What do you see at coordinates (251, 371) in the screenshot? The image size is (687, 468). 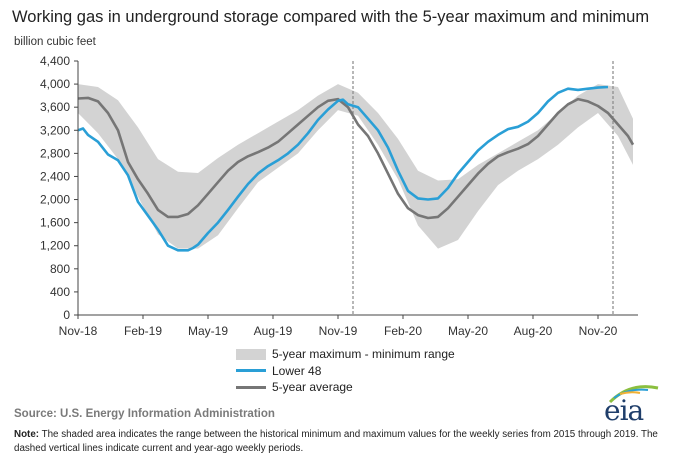 I see `legend-swatch-lower48` at bounding box center [251, 371].